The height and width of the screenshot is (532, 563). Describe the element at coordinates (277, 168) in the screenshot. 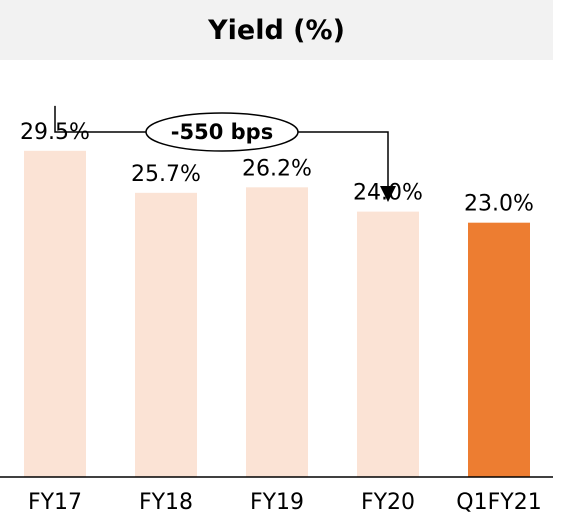

I see `data-label: 26.2%` at that location.